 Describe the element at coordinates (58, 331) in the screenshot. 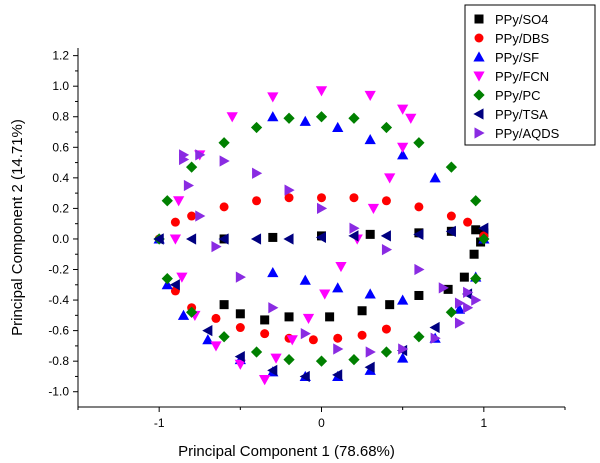

I see `y-tick-label: -0.6` at that location.